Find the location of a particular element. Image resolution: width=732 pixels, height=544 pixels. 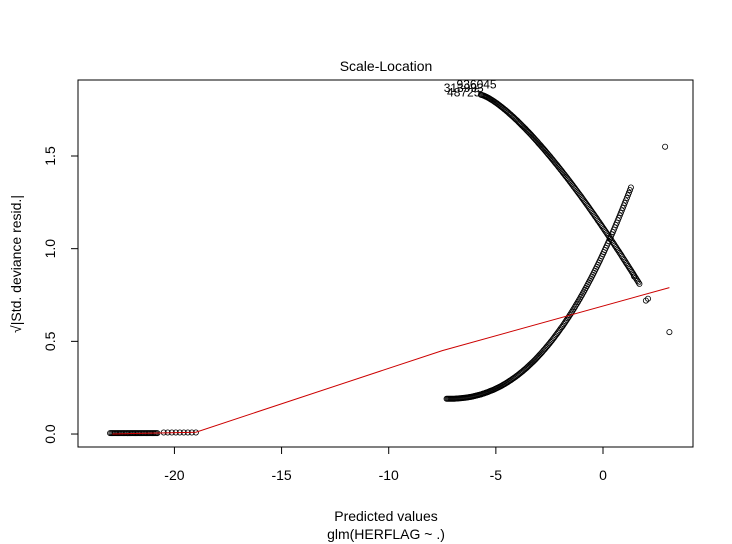

y-tick-label: 0.5 is located at coordinates (50, 341).